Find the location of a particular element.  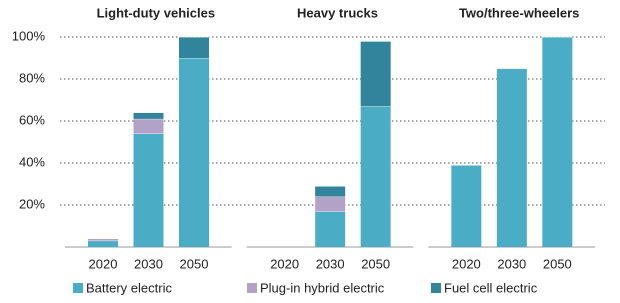

y-tick-label: 100% is located at coordinates (29, 35).